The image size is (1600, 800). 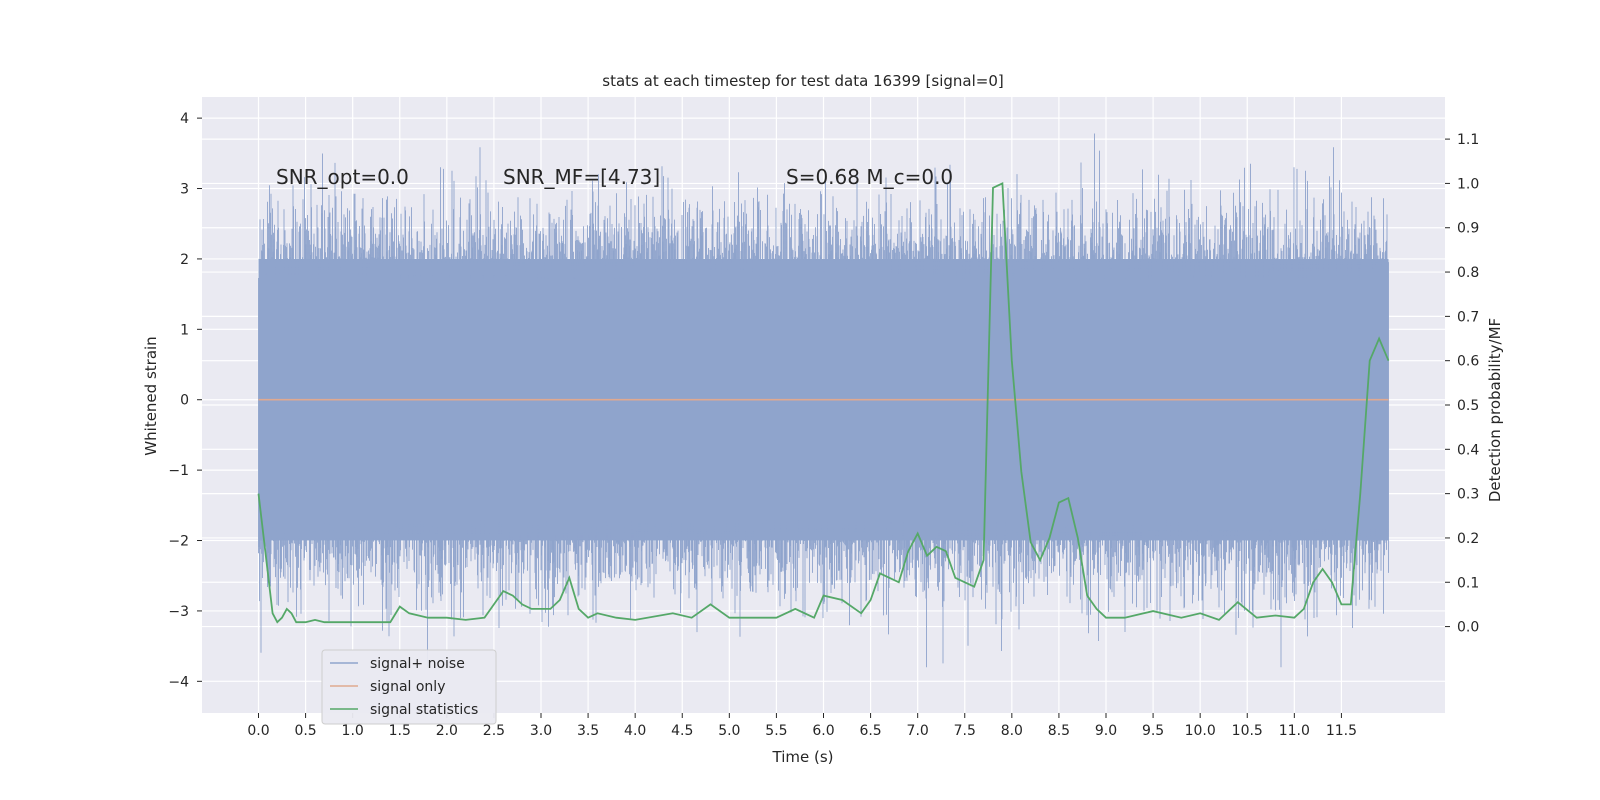 I want to click on yl-tick-label-3: 1, so click(x=184, y=330).